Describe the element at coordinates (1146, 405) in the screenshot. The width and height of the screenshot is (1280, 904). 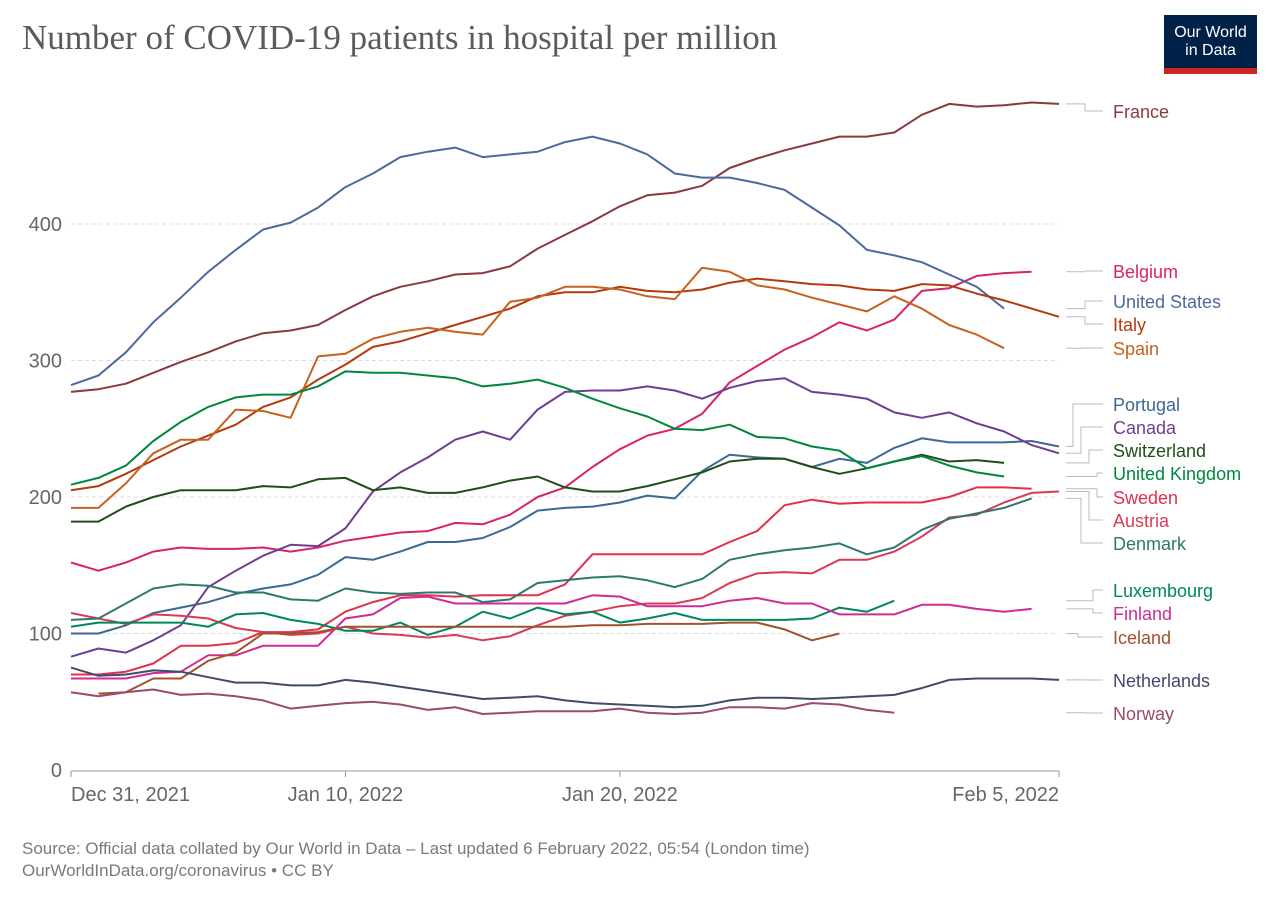
I see `series-label-portugal: Portugal` at that location.